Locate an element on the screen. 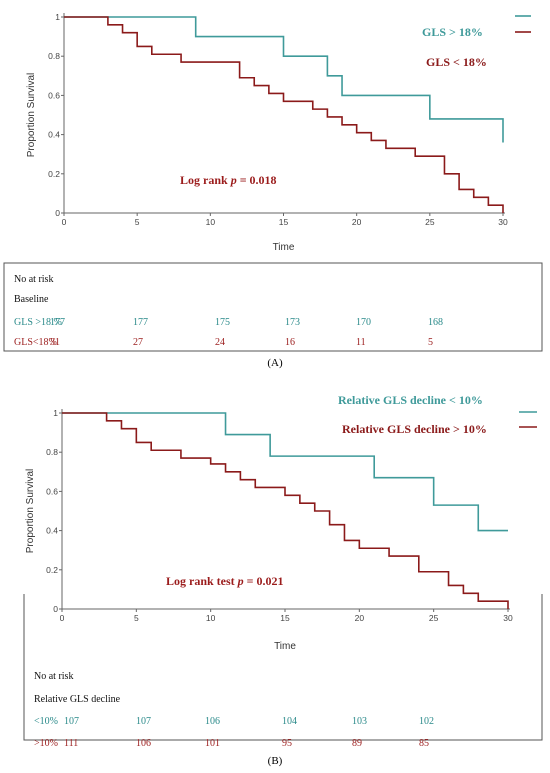  log-rank-prefix: Log rank is located at coordinates (205, 180).